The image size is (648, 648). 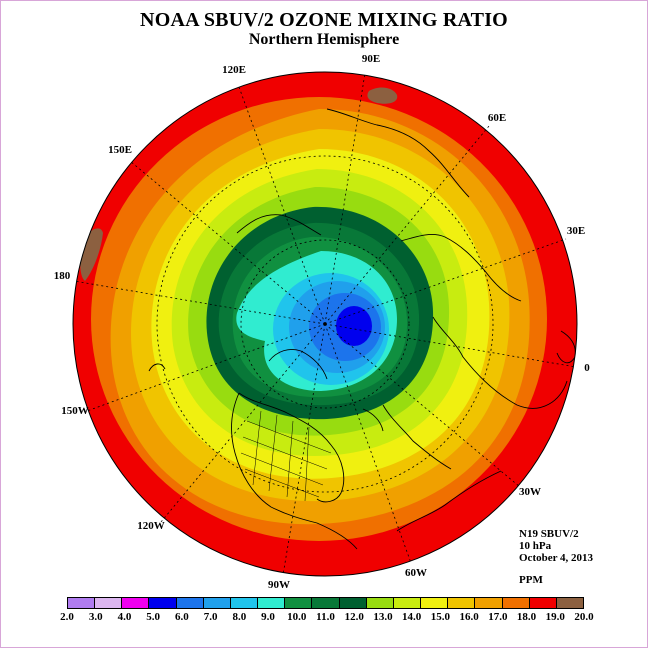 I want to click on lon-label-150e: 150E, so click(x=120, y=150).